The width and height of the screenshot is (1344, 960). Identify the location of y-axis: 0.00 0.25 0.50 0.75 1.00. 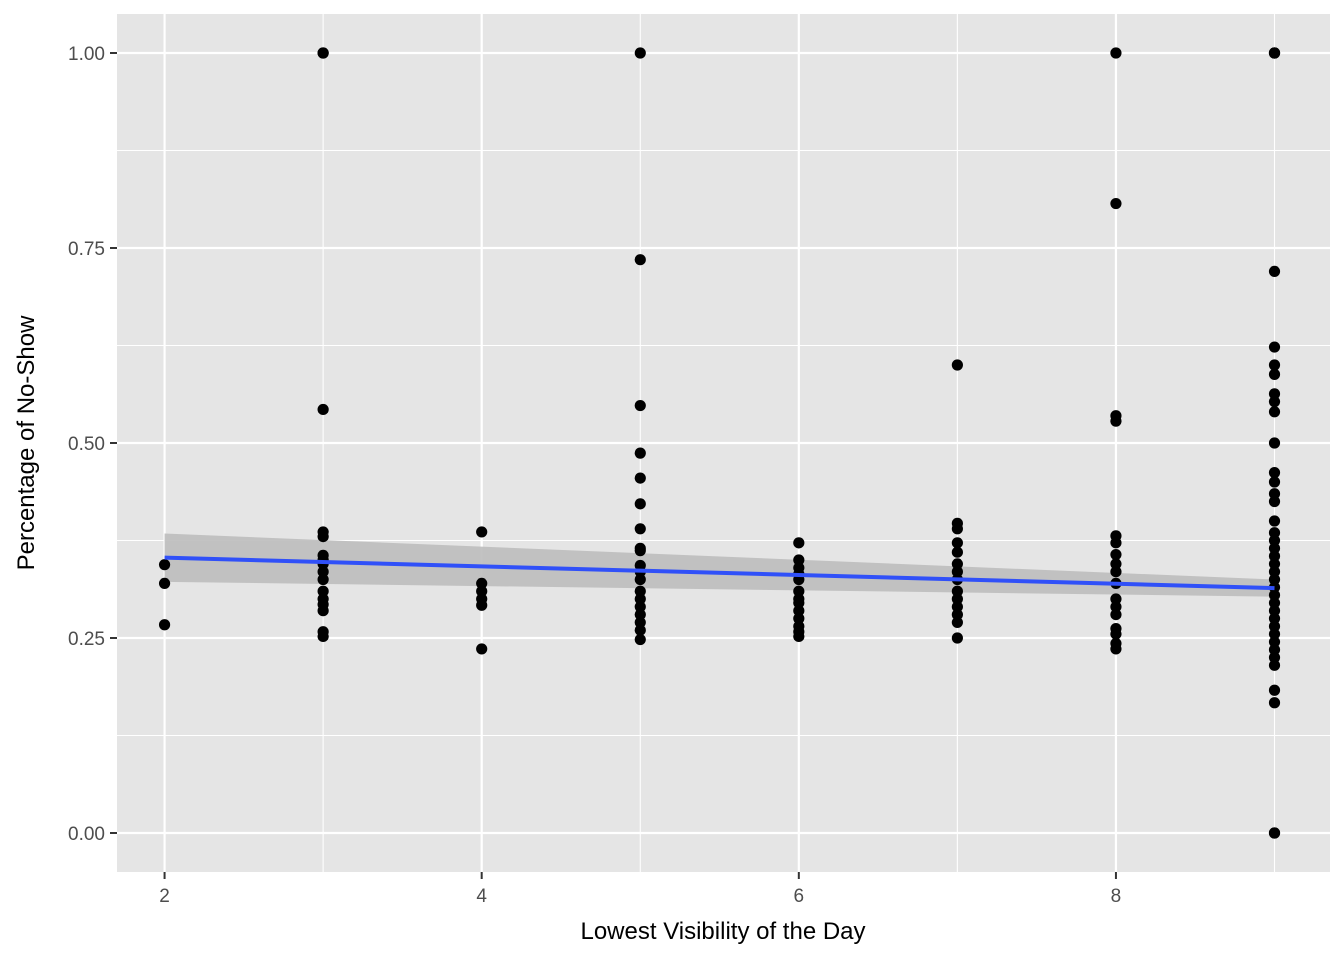
(92, 444).